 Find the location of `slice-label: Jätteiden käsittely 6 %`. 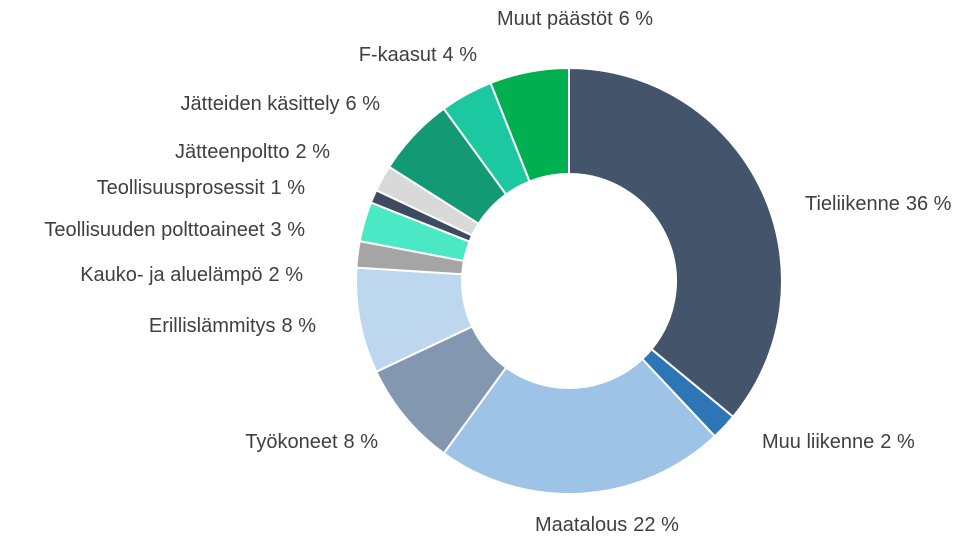

slice-label: Jätteiden käsittely 6 % is located at coordinates (281, 104).